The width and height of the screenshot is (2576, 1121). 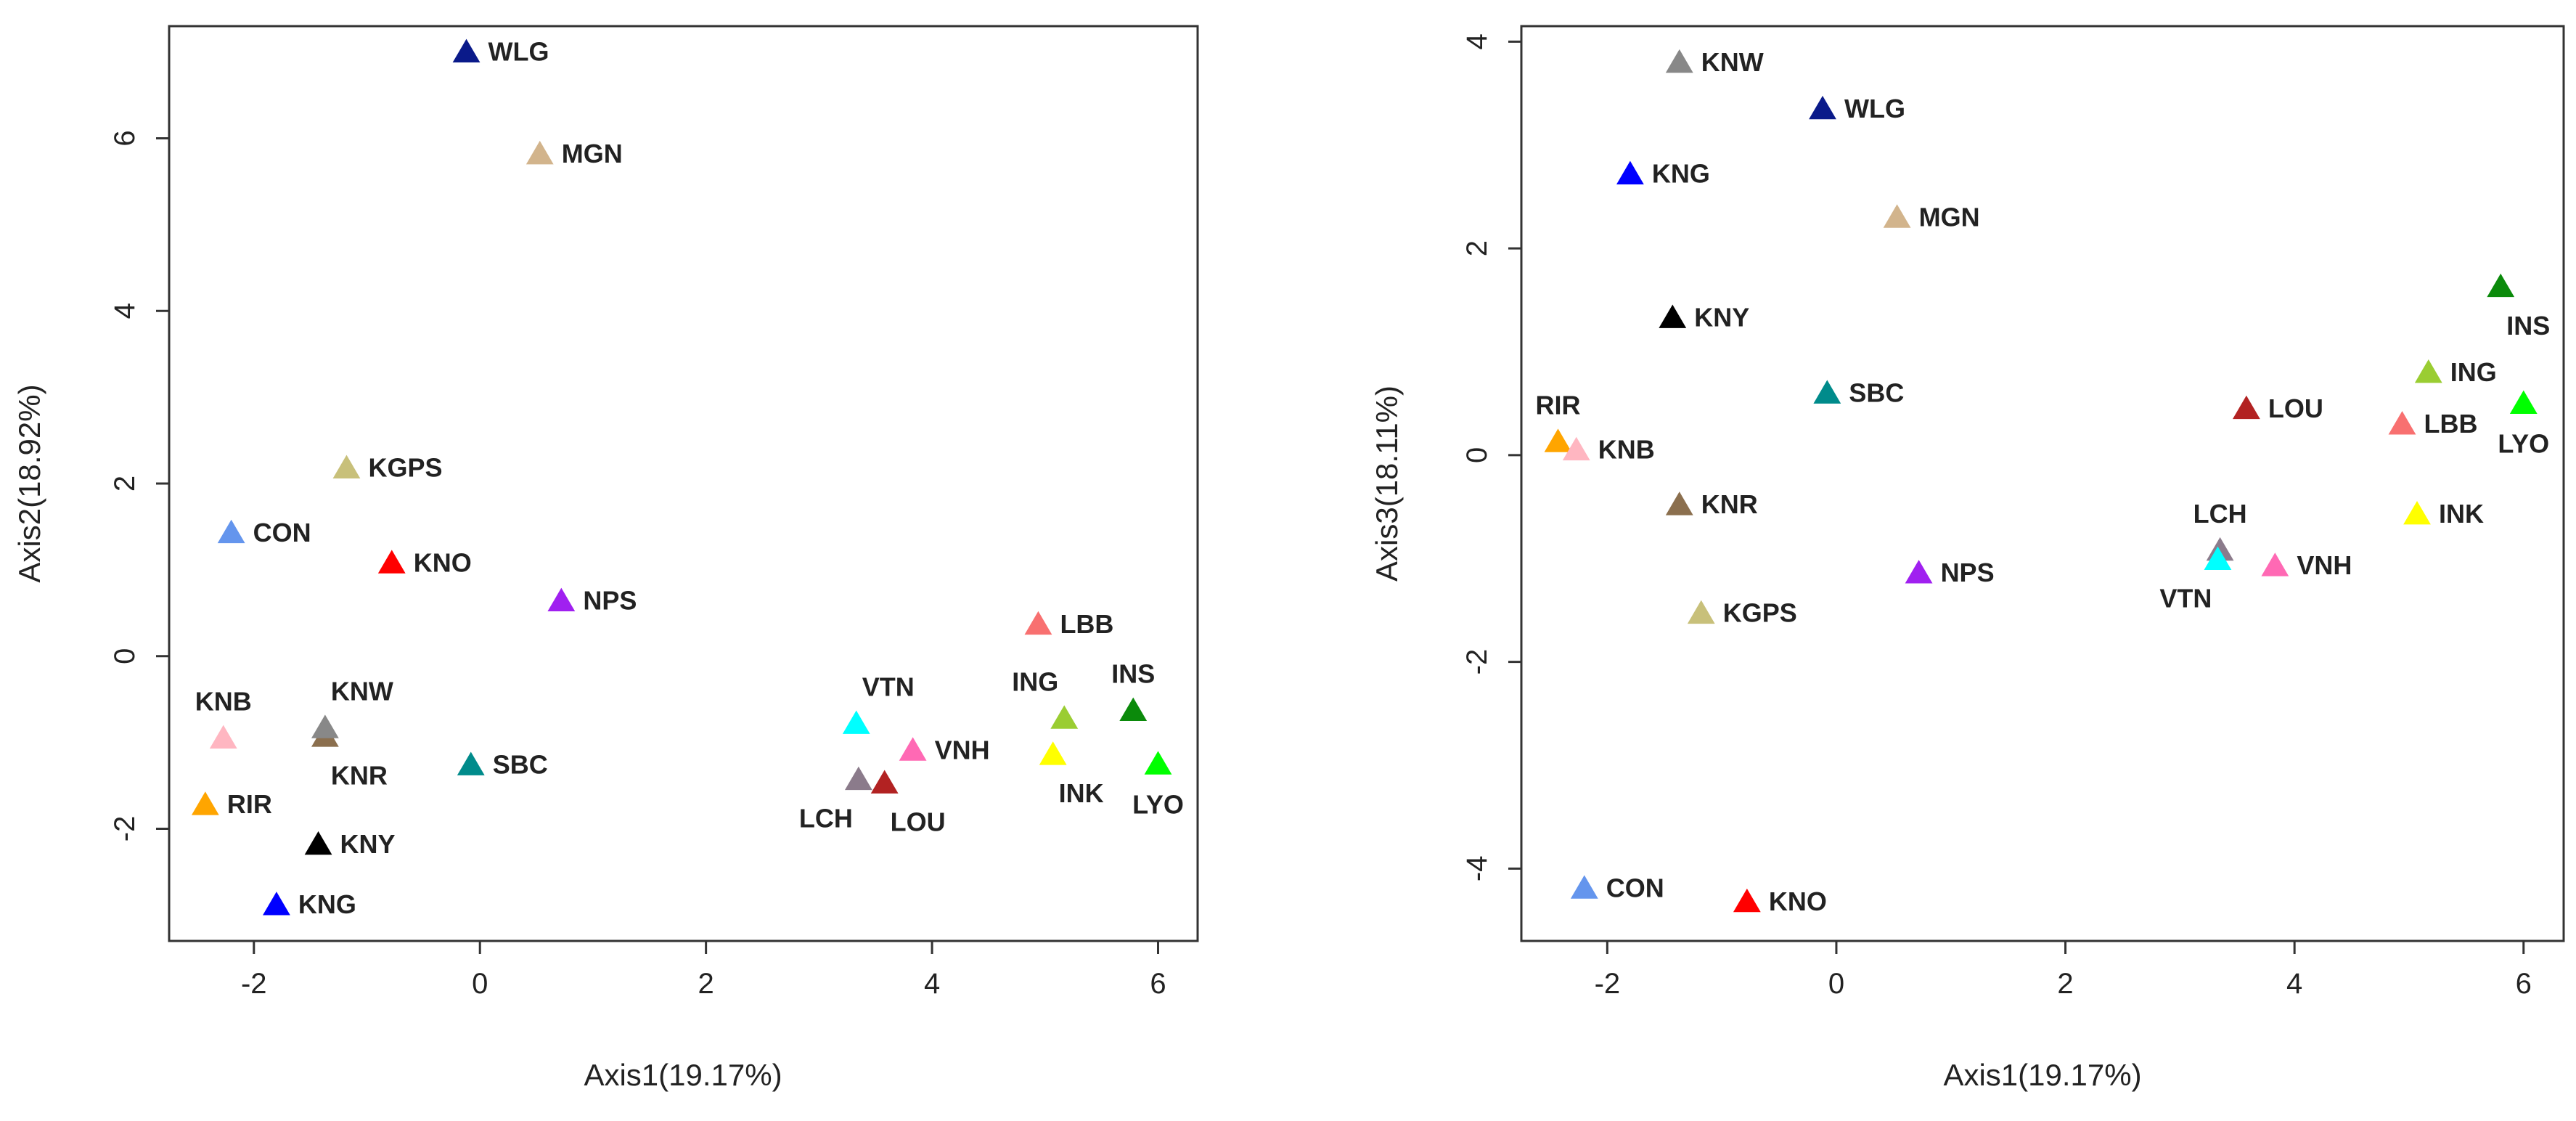 I want to click on right-x-axis-title: Axis1(19.17%), so click(x=2042, y=1075).